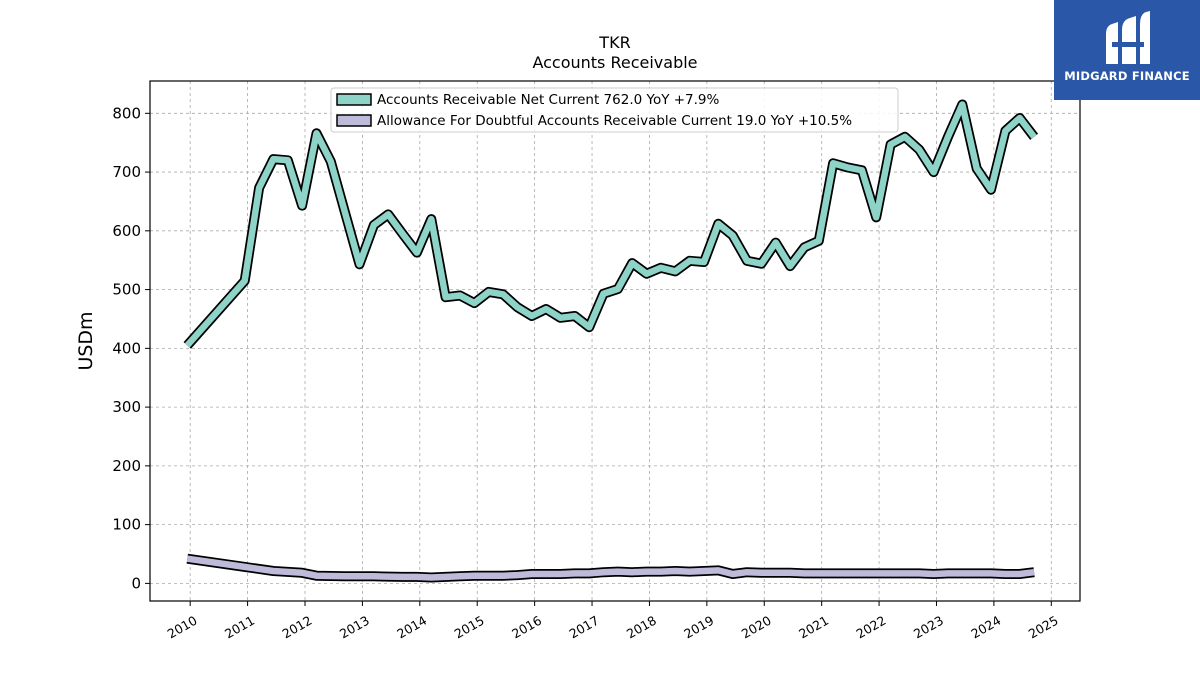 This screenshot has width=1200, height=675. I want to click on x-tick-label: 2011, so click(239, 627).